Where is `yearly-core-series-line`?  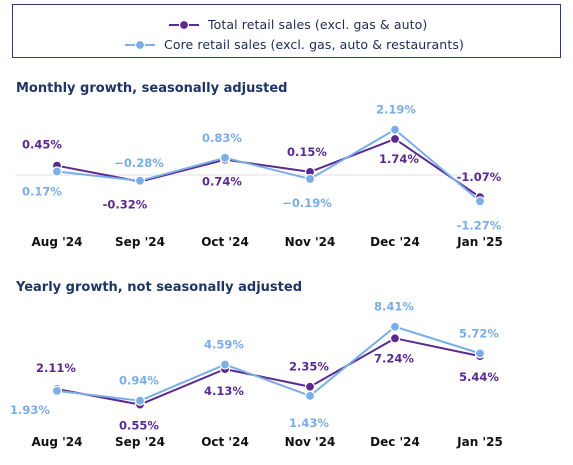
yearly-core-series-line is located at coordinates (268, 363).